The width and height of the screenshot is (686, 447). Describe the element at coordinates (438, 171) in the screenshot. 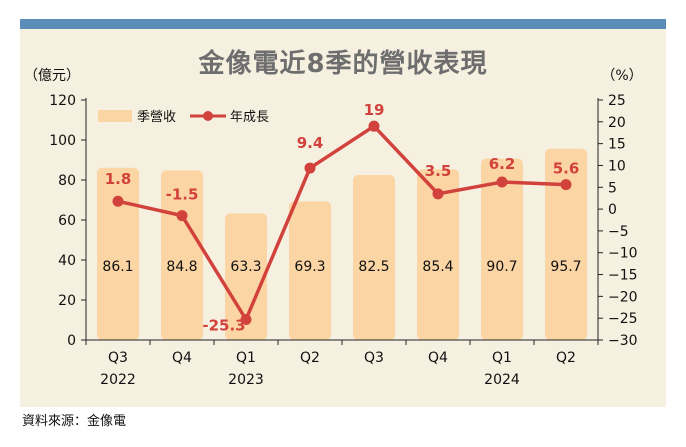

I see `growth-label: 3.5` at that location.